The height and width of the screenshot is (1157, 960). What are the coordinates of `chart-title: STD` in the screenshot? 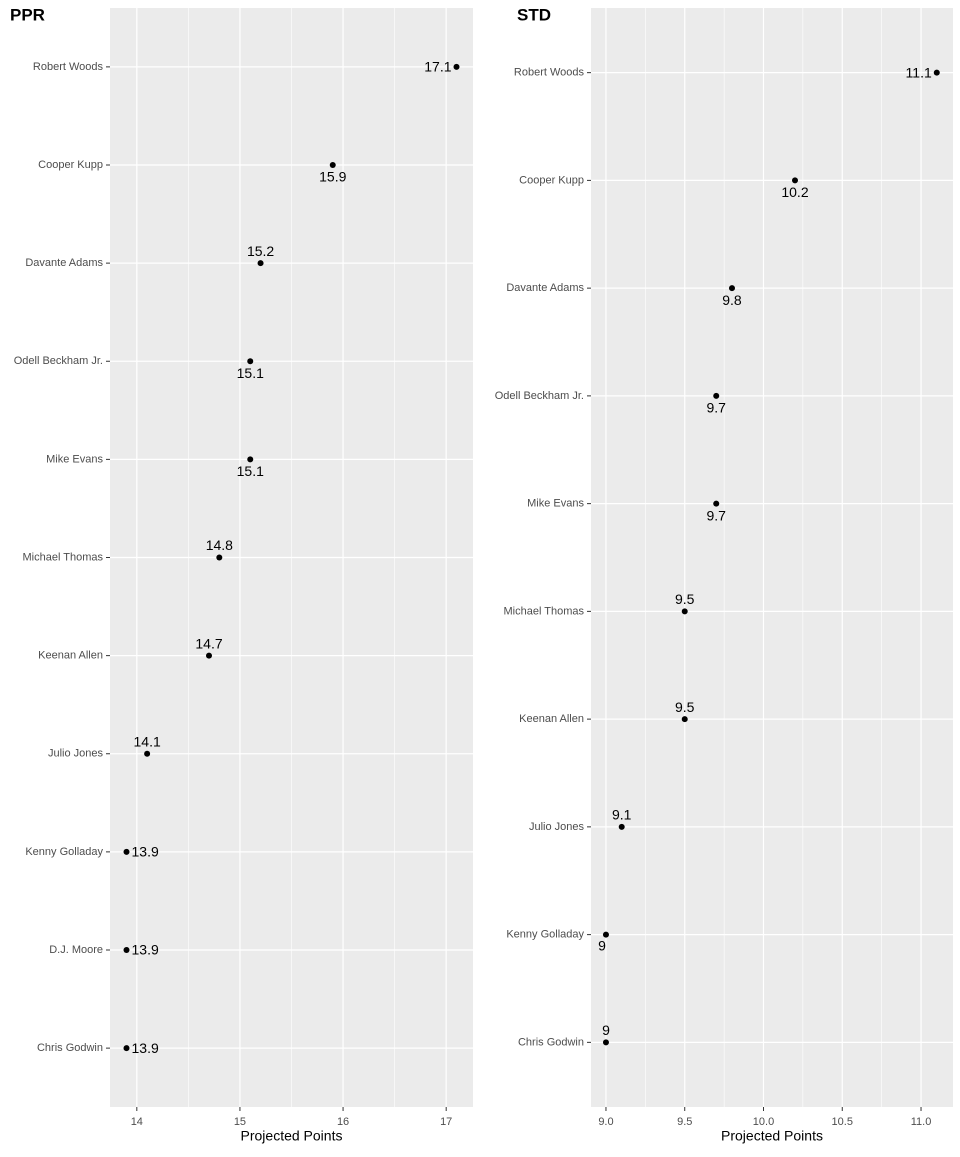 It's located at (534, 14).